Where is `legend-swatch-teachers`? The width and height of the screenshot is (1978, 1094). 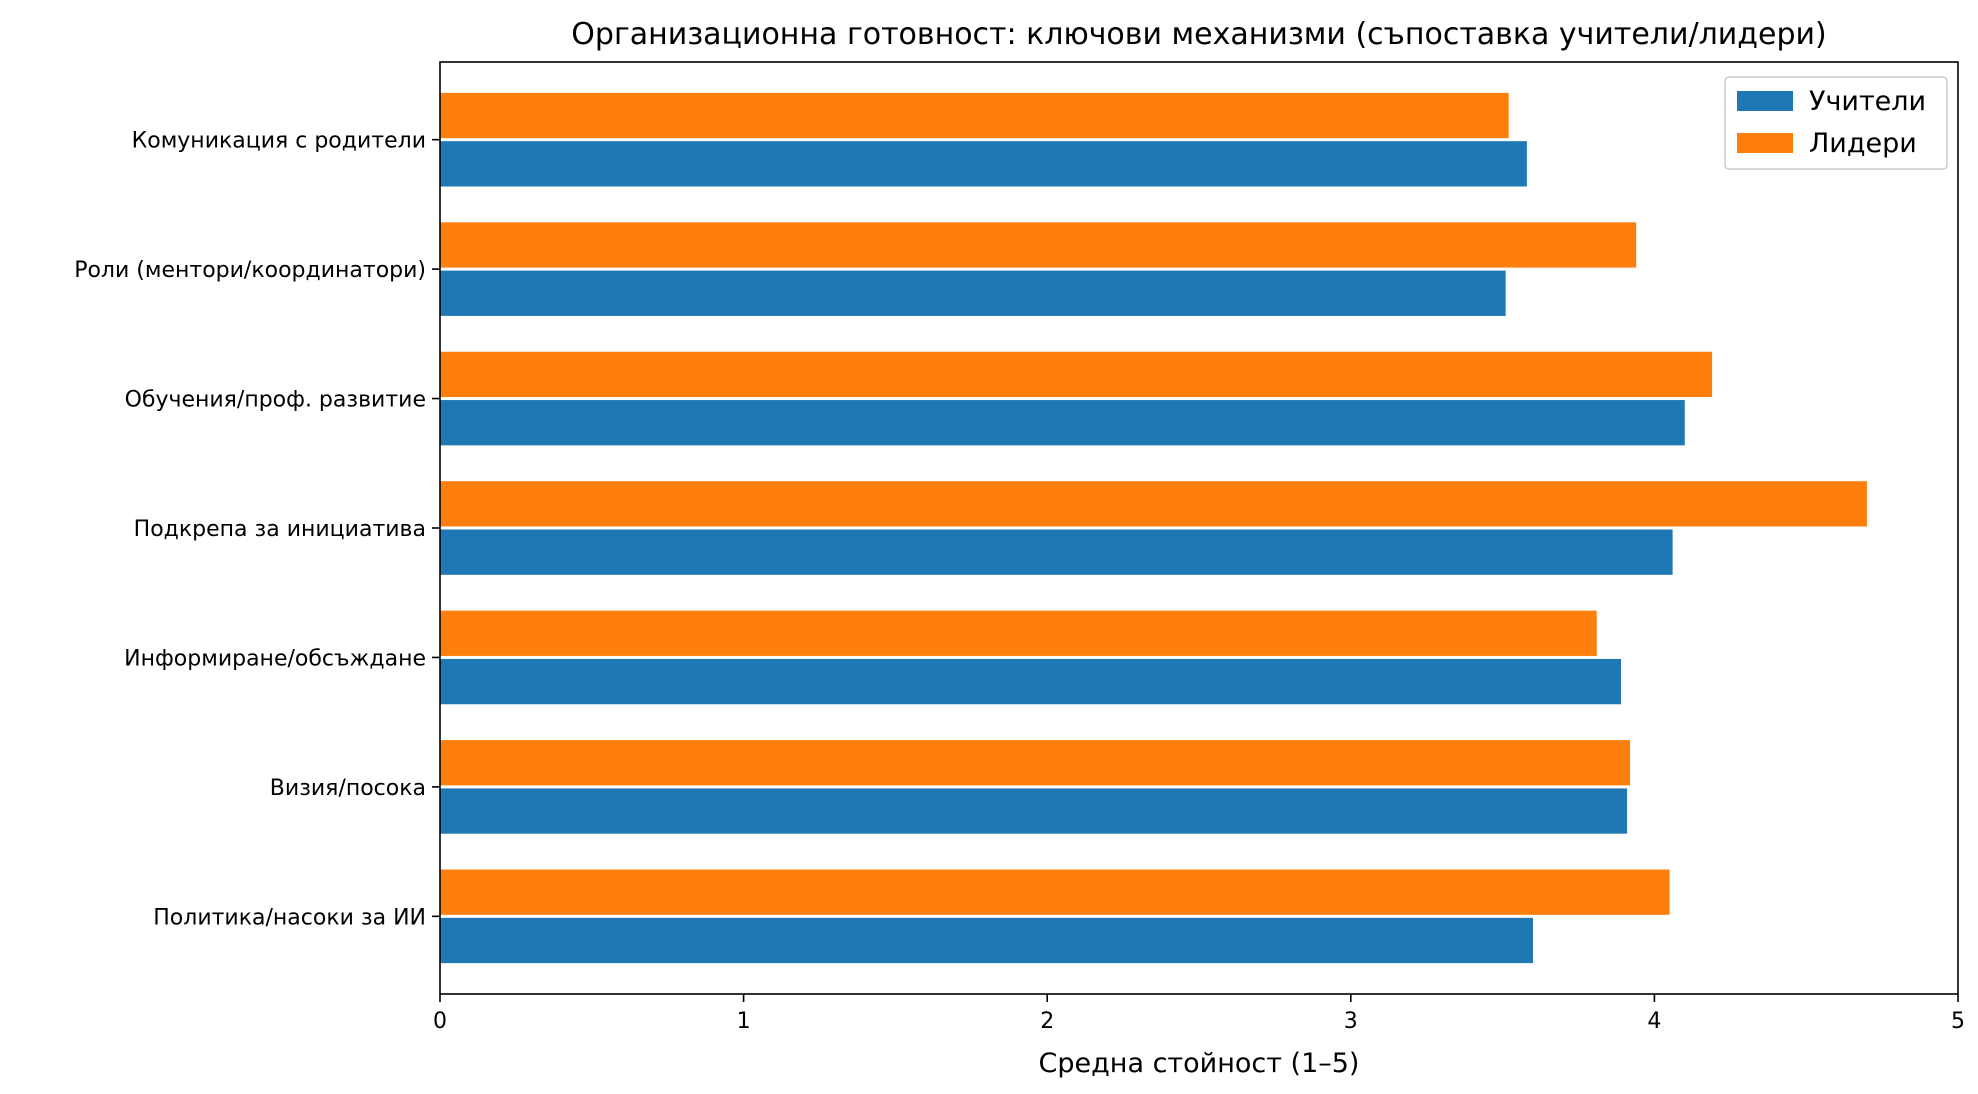
legend-swatch-teachers is located at coordinates (1765, 101).